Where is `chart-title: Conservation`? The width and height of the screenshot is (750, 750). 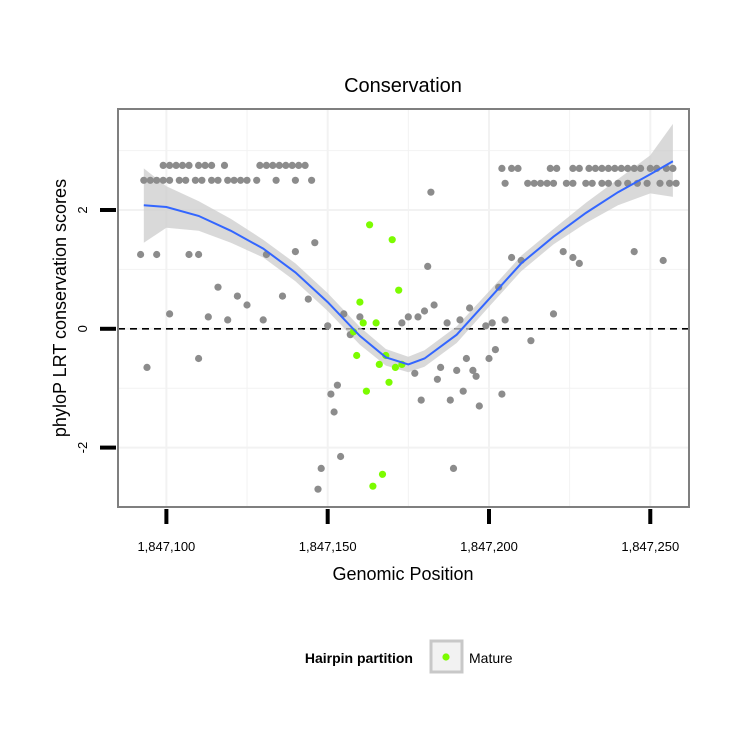
chart-title: Conservation is located at coordinates (403, 86).